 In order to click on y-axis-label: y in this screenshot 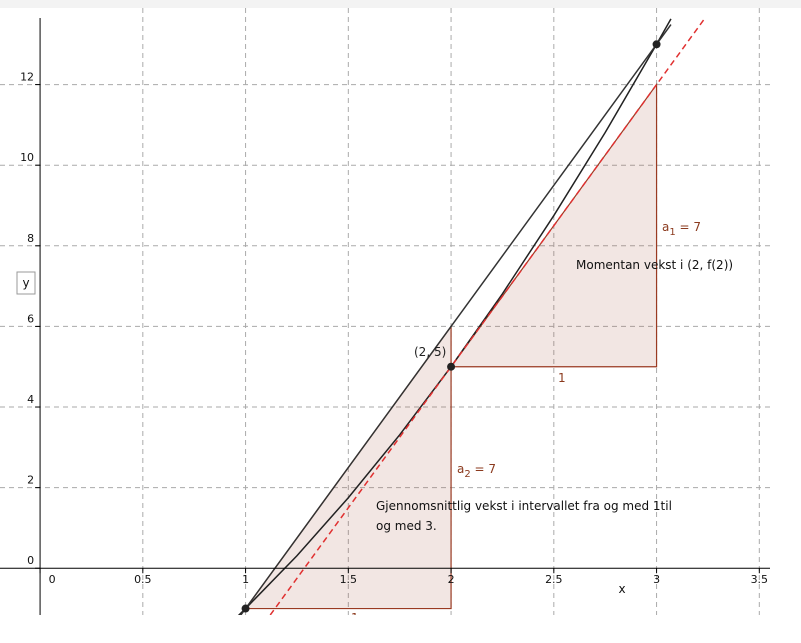, I will do `click(25, 283)`.